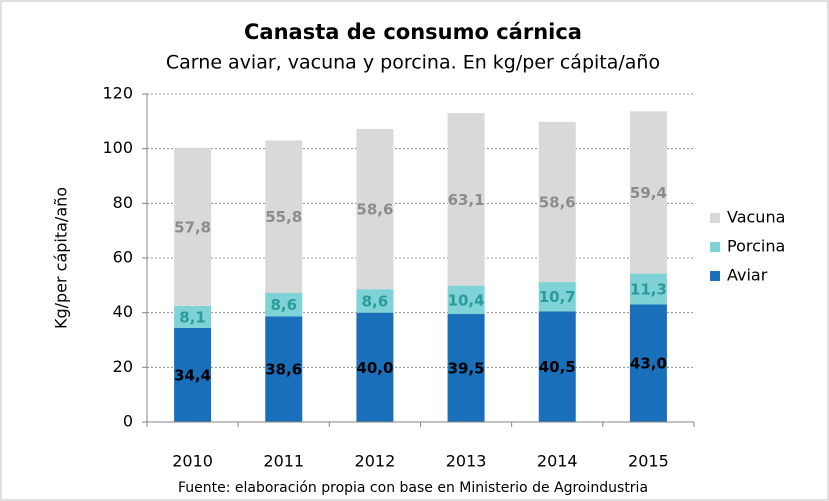 This screenshot has height=501, width=829. I want to click on data-label: 59,4, so click(648, 193).